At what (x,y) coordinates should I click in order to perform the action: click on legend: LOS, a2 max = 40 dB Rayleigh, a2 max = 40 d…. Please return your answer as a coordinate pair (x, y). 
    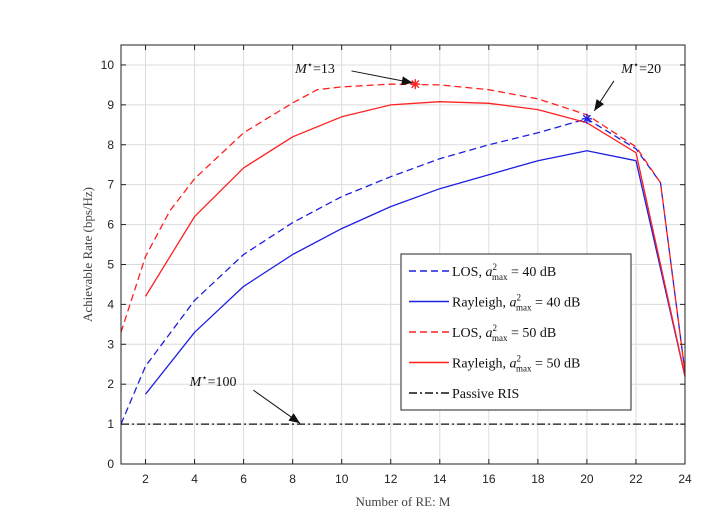
    Looking at the image, I should click on (516, 332).